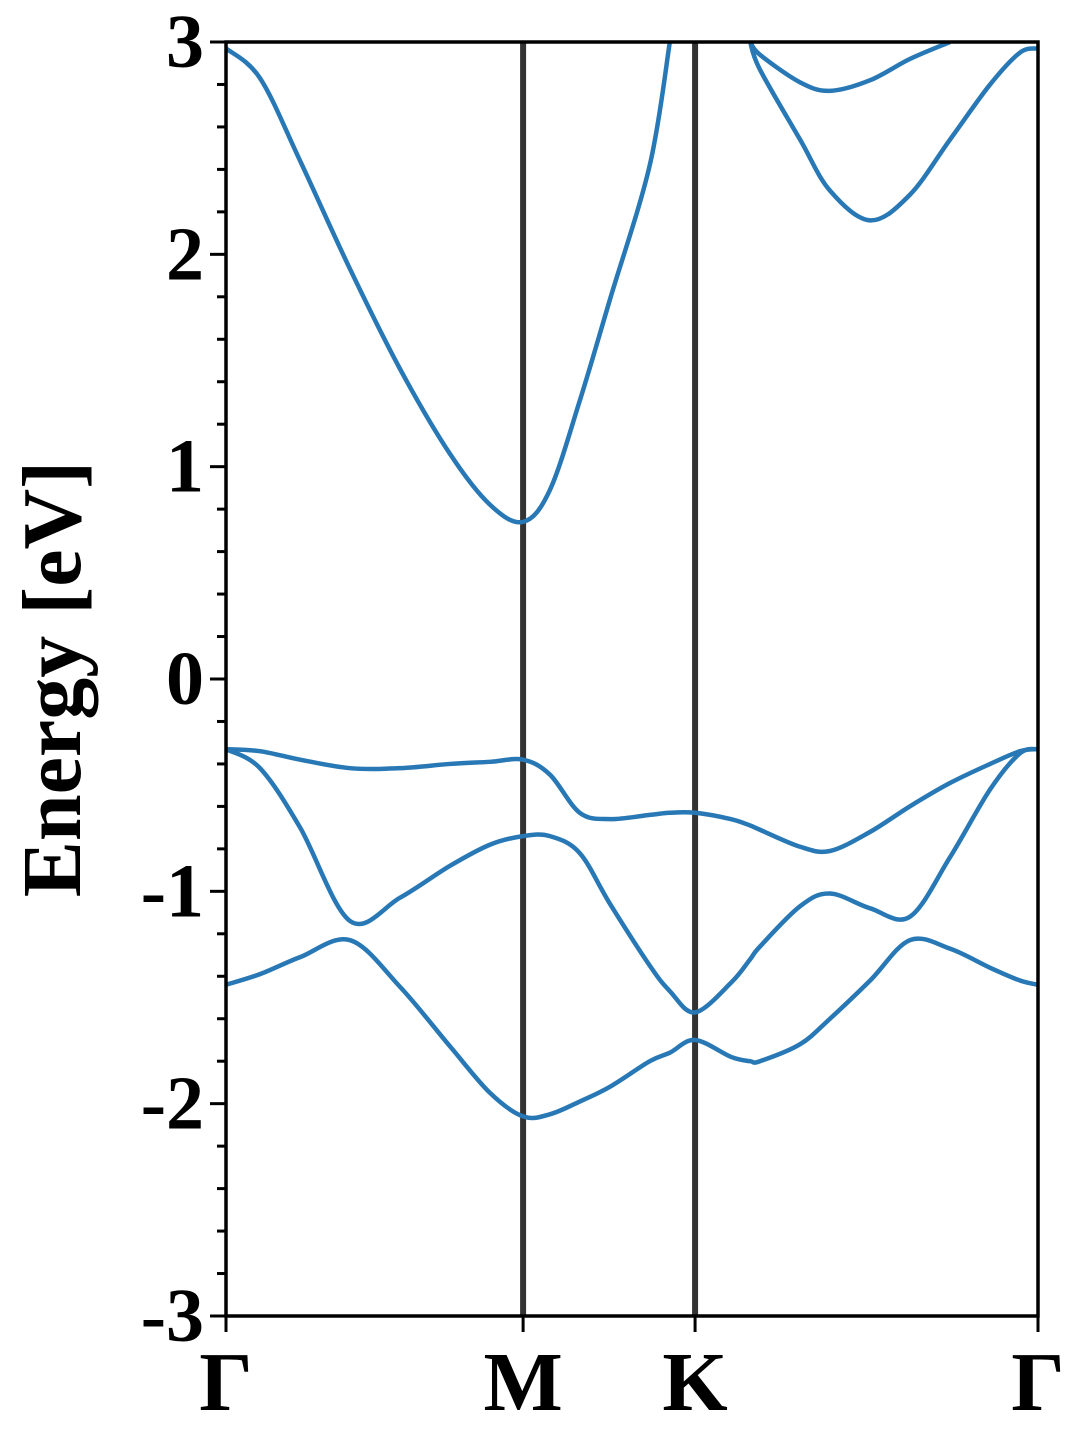 The image size is (1080, 1440). I want to click on y-tick-label: -2, so click(172, 1104).